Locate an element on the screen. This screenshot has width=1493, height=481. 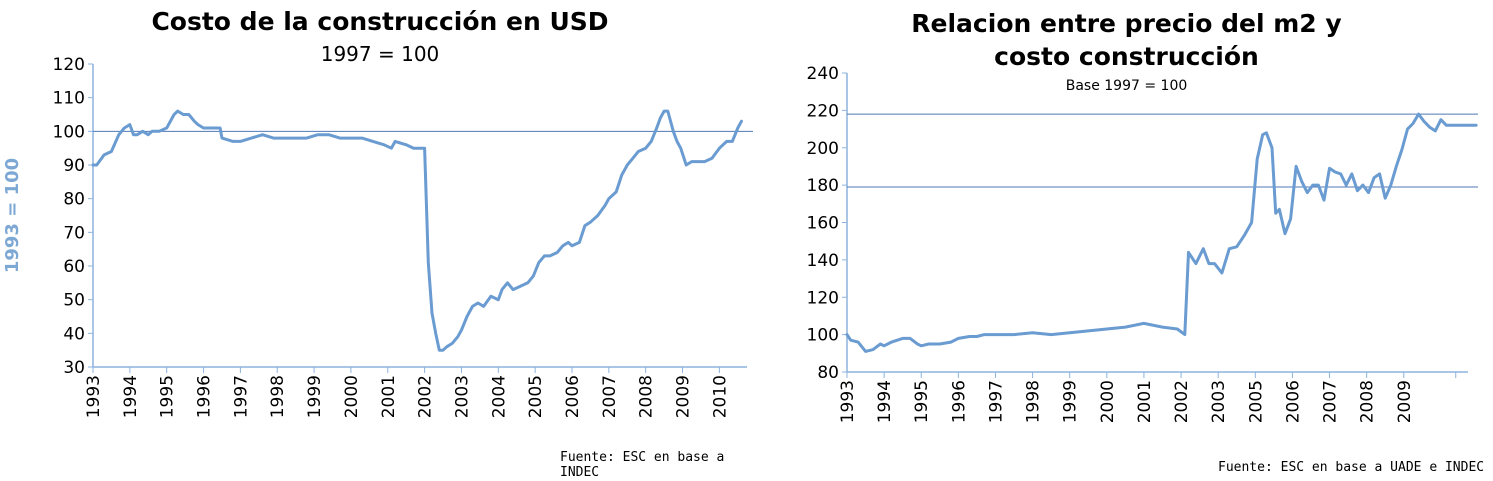
y-tick-label: 70 is located at coordinates (74, 233).